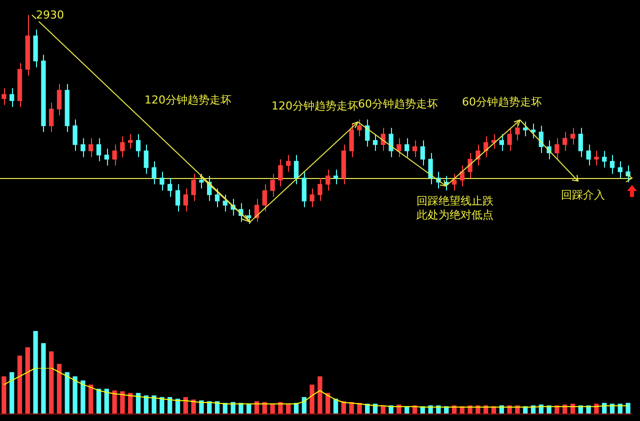  Describe the element at coordinates (583, 195) in the screenshot. I see `annotation: 回踩介入` at that location.